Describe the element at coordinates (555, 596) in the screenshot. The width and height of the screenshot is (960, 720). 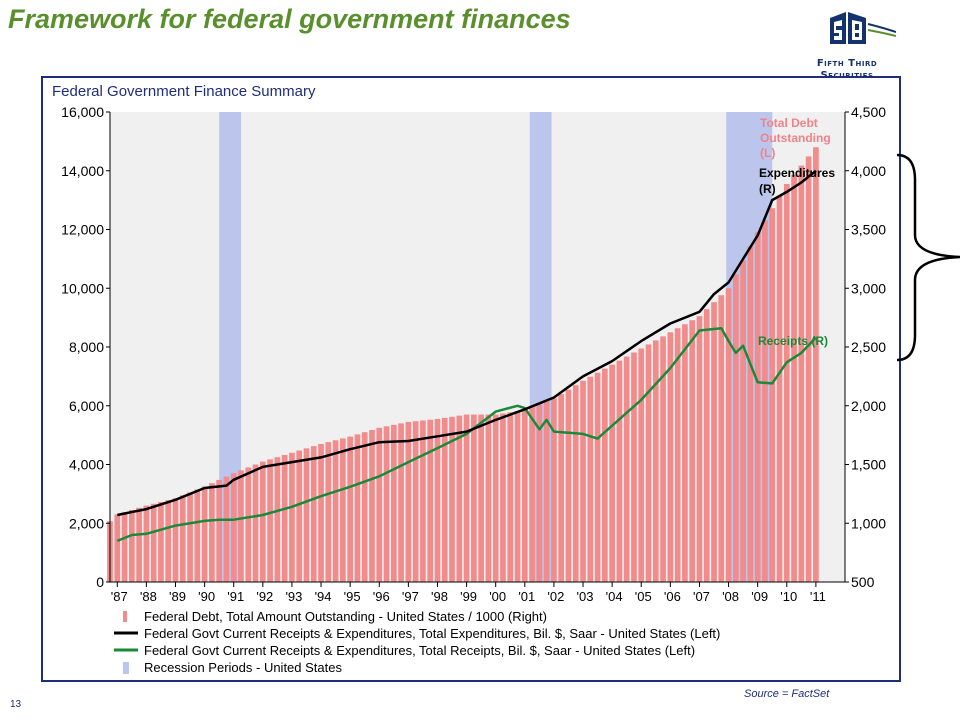
I see `x-tick-label: '02` at that location.